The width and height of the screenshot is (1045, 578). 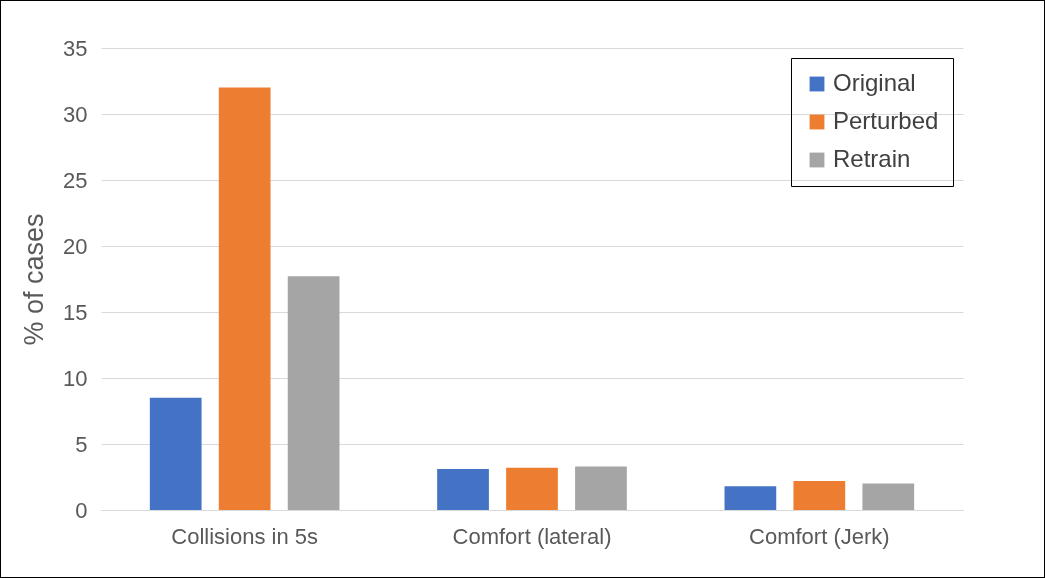 I want to click on y-tick-label: 30, so click(x=75, y=114).